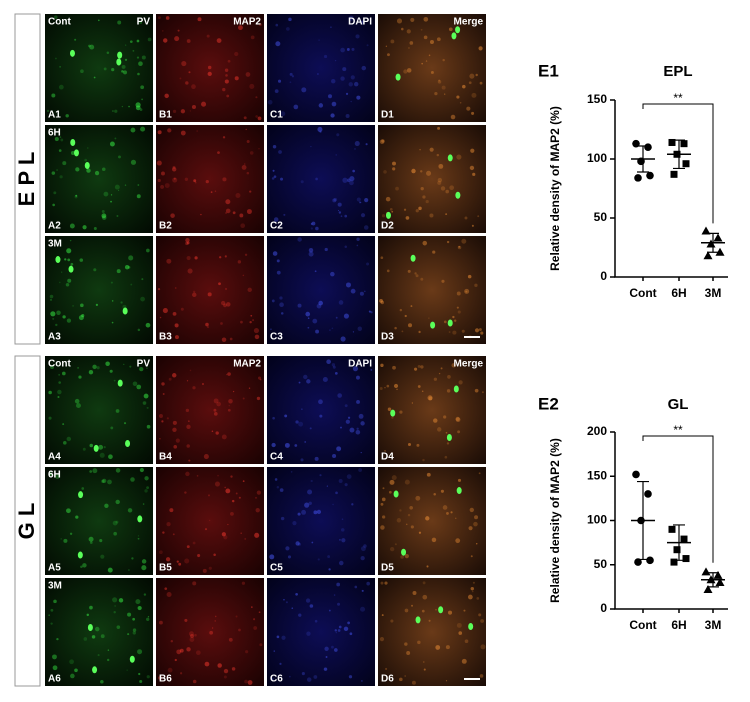 Image resolution: width=750 pixels, height=702 pixels. What do you see at coordinates (642, 625) in the screenshot?
I see `x-tick-label: Cont` at bounding box center [642, 625].